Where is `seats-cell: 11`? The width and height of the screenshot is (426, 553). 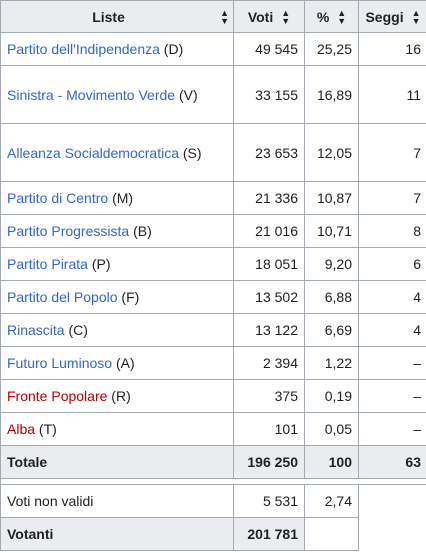 seats-cell: 11 is located at coordinates (392, 94).